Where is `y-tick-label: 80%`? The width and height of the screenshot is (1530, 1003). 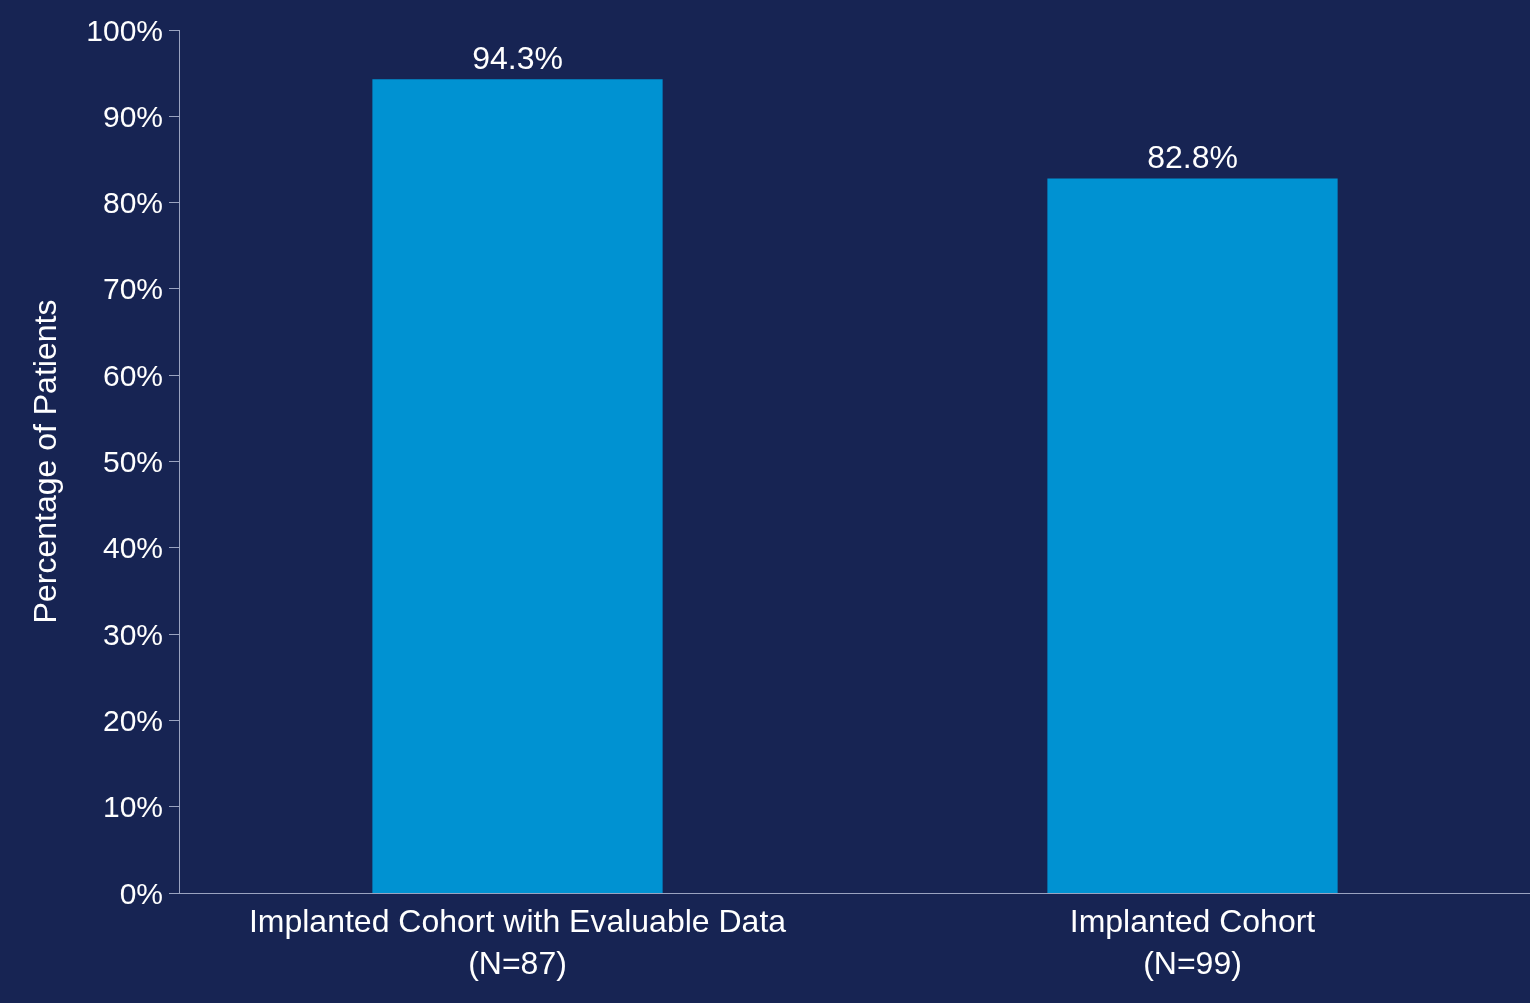
y-tick-label: 80% is located at coordinates (132, 203).